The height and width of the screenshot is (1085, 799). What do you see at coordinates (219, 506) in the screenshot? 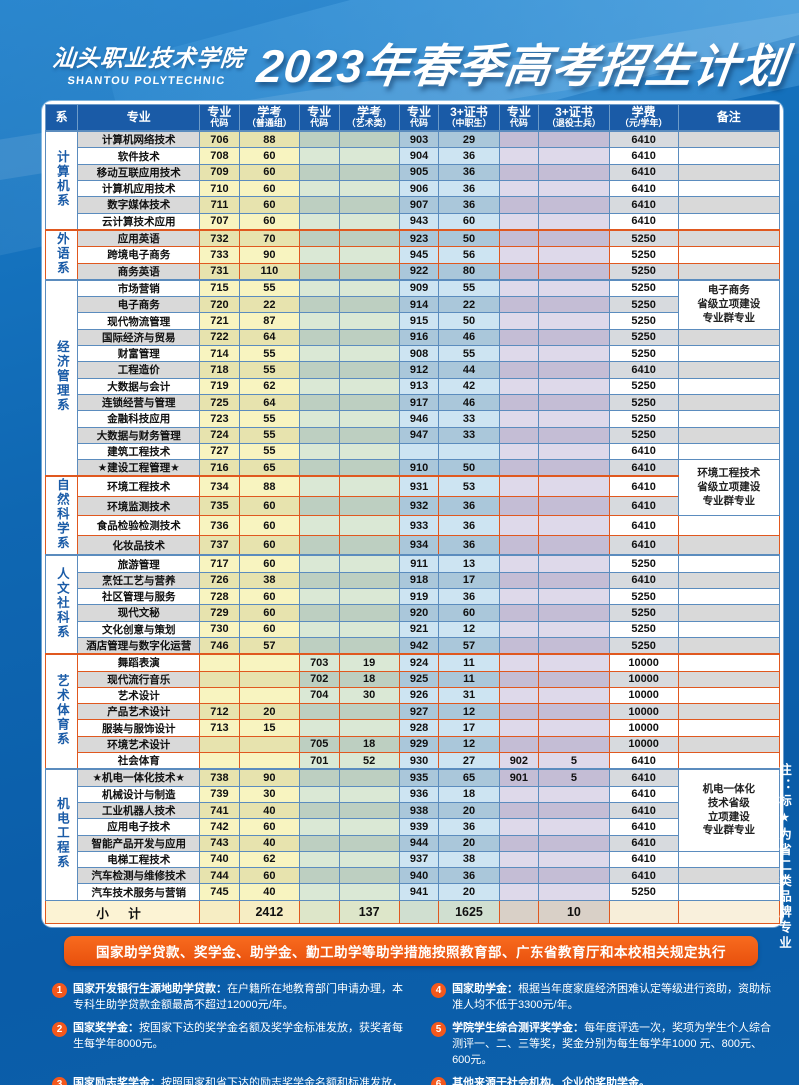
I see `value-cell: 735` at bounding box center [219, 506].